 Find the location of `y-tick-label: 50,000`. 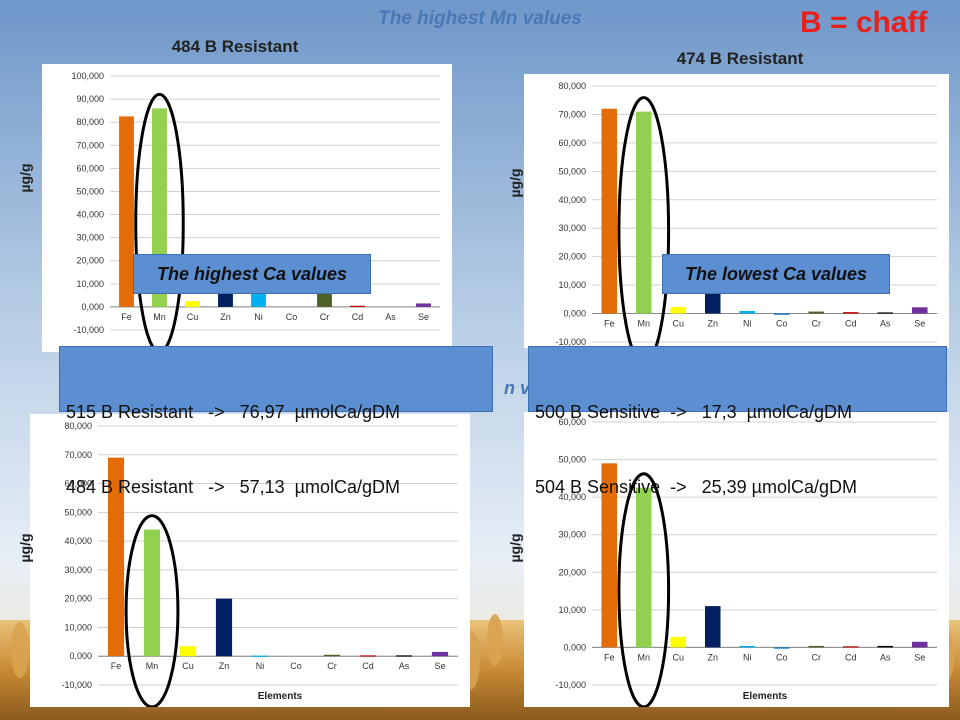

y-tick-label: 50,000 is located at coordinates (78, 512).